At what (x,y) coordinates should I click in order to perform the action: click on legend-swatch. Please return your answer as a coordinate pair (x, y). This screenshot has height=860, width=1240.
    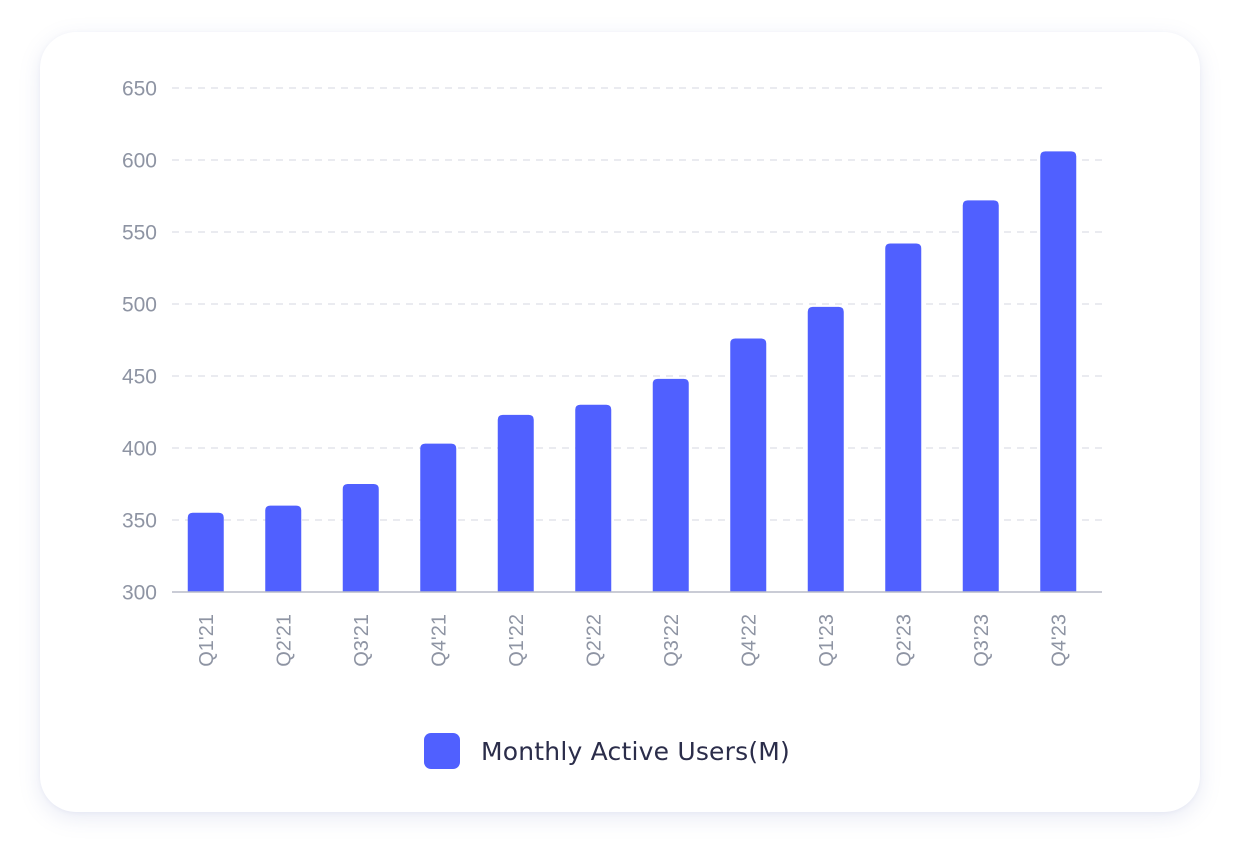
    Looking at the image, I should click on (442, 751).